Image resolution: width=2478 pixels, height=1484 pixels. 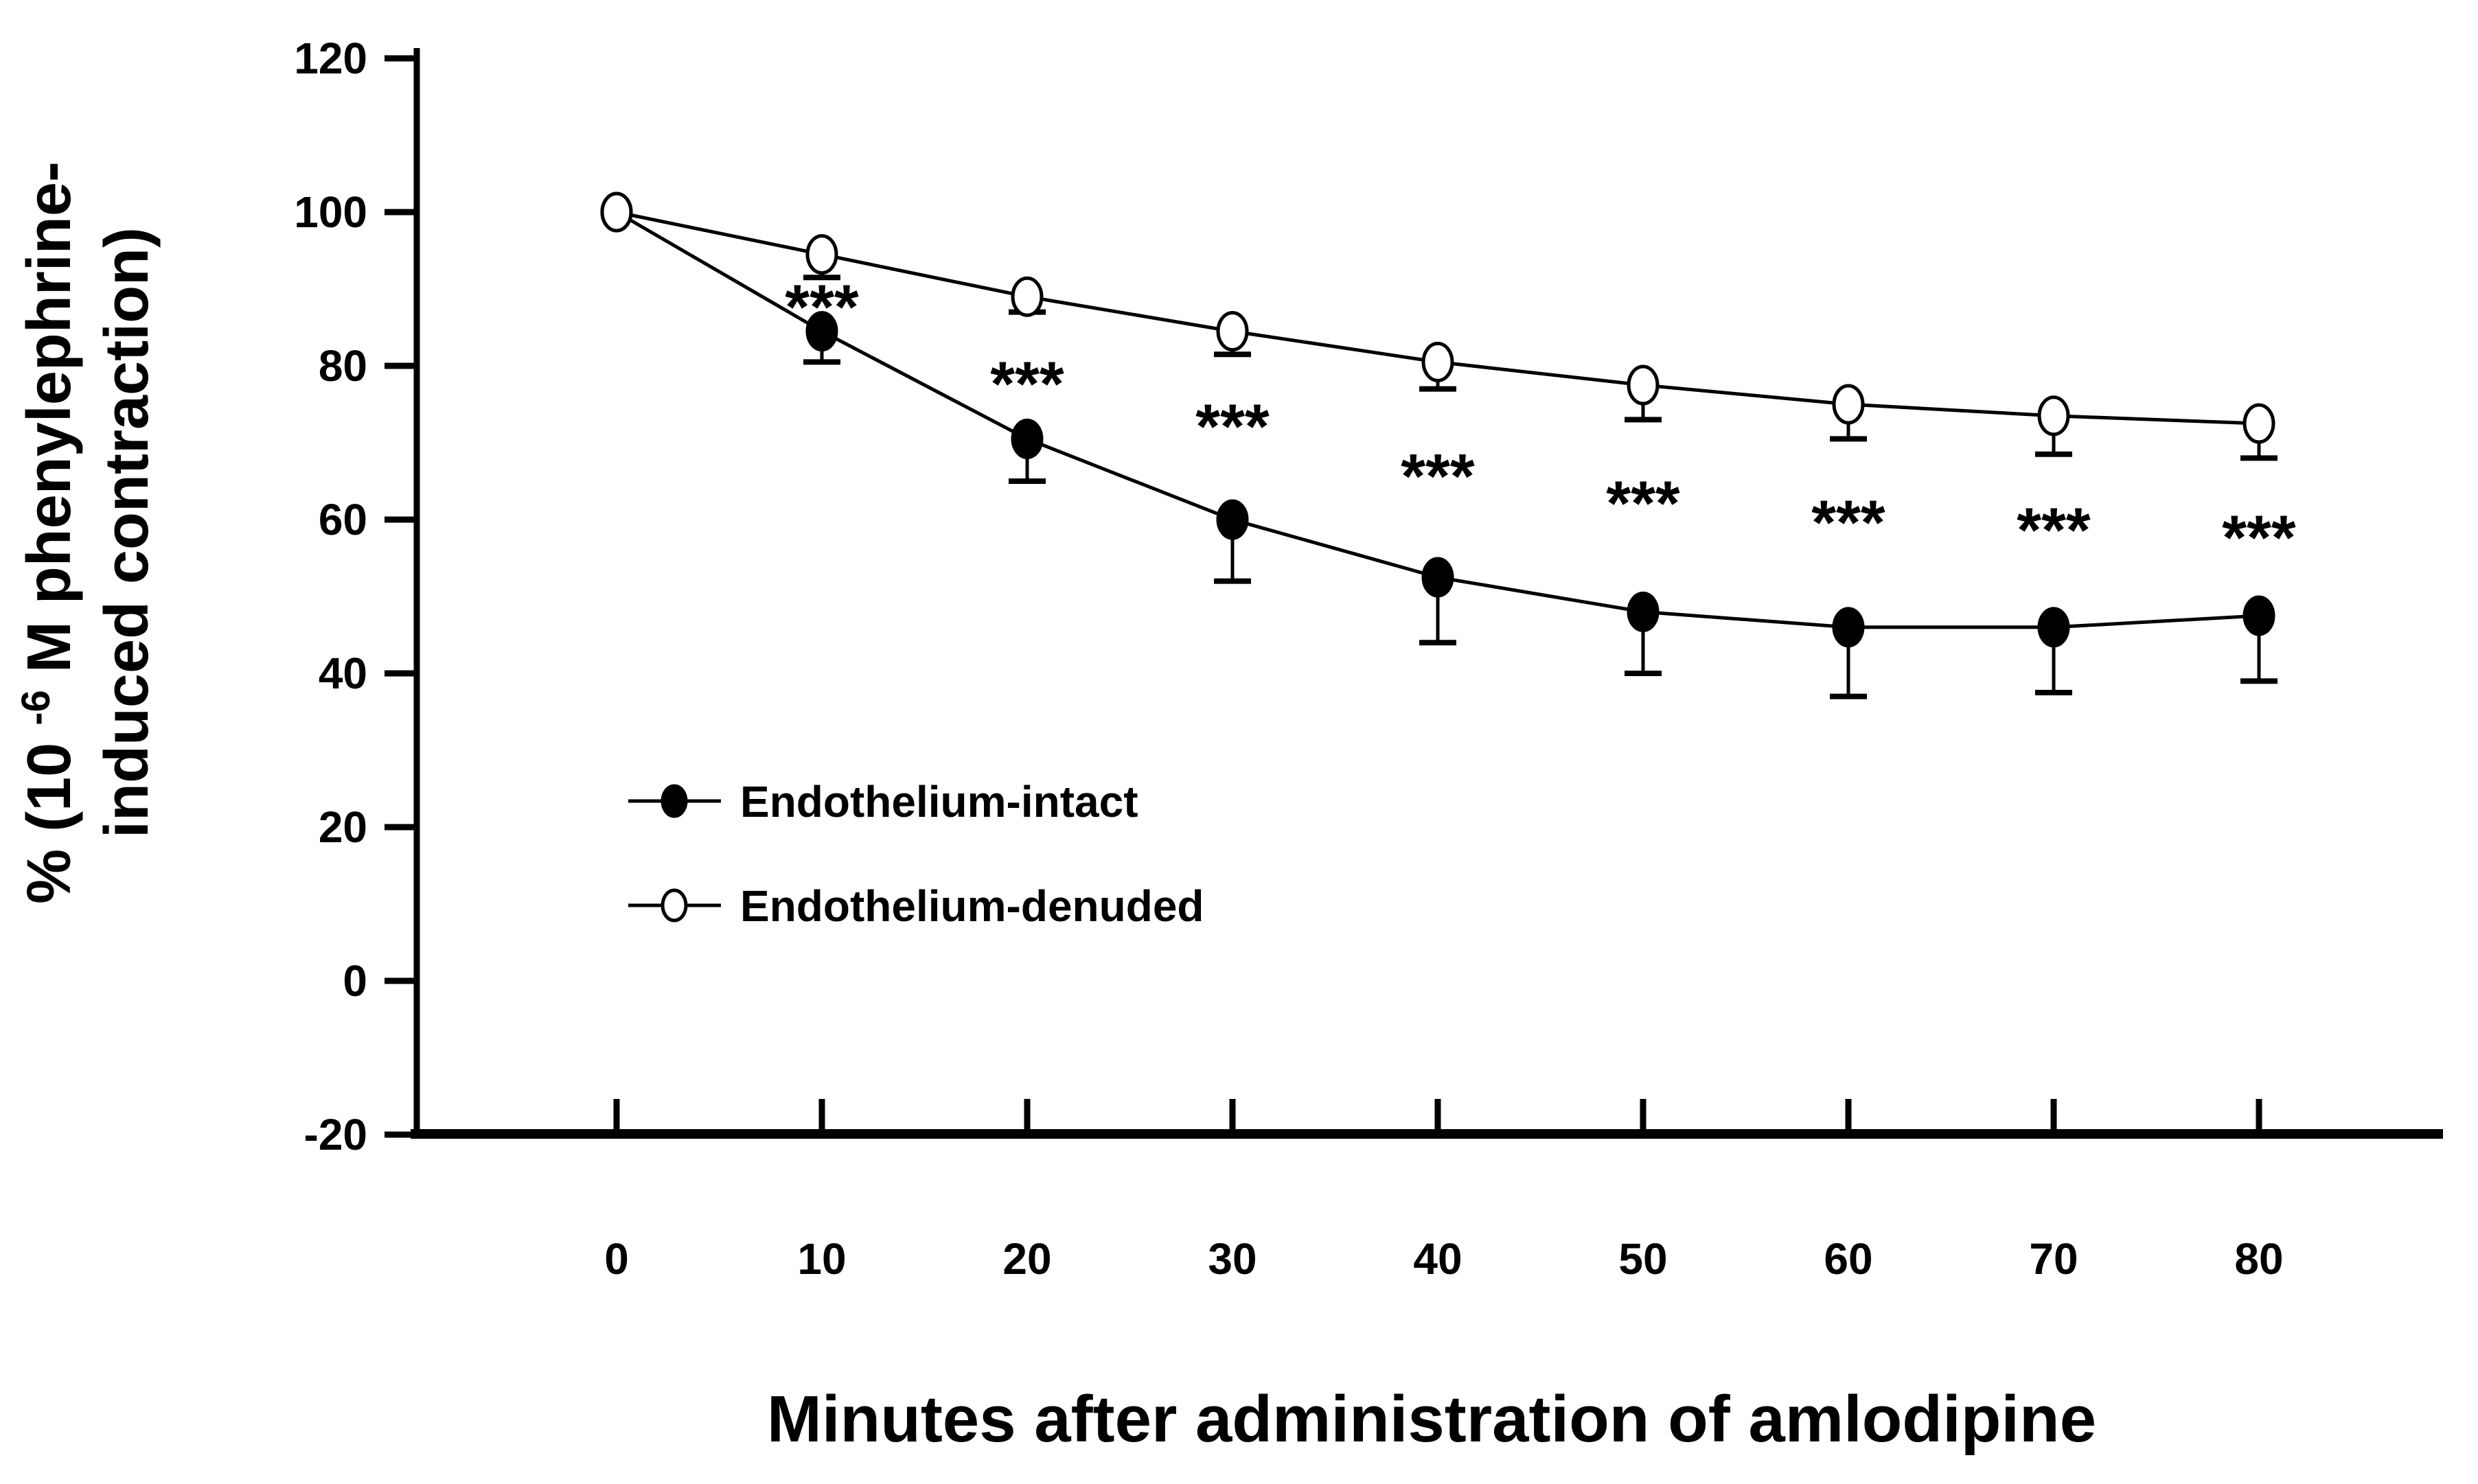 I want to click on y-axis-title-line1: % (10 -6 M phenylephrine-, so click(x=42, y=532).